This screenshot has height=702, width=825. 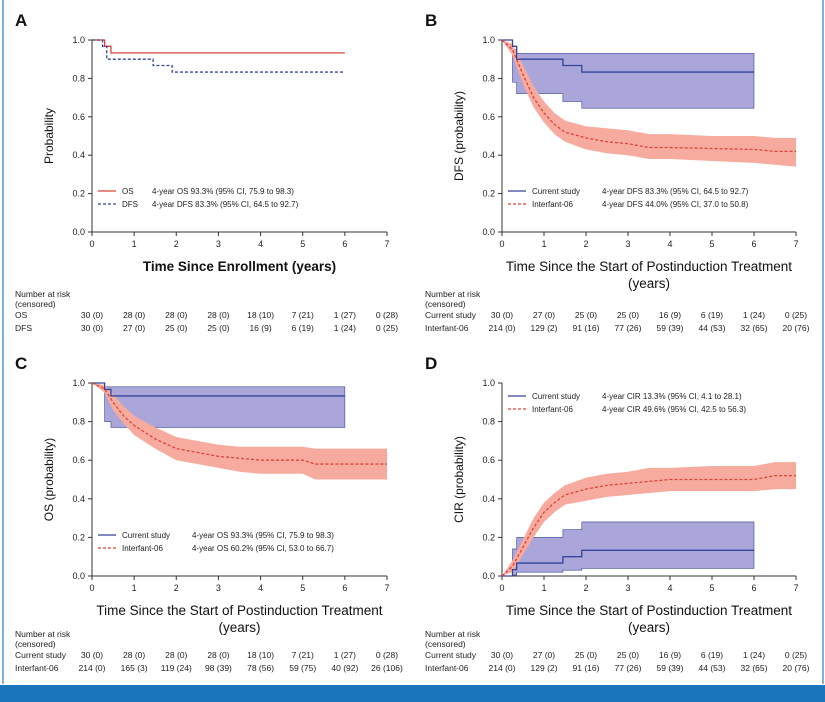 What do you see at coordinates (387, 668) in the screenshot?
I see `risk-cell: 26 (106)` at bounding box center [387, 668].